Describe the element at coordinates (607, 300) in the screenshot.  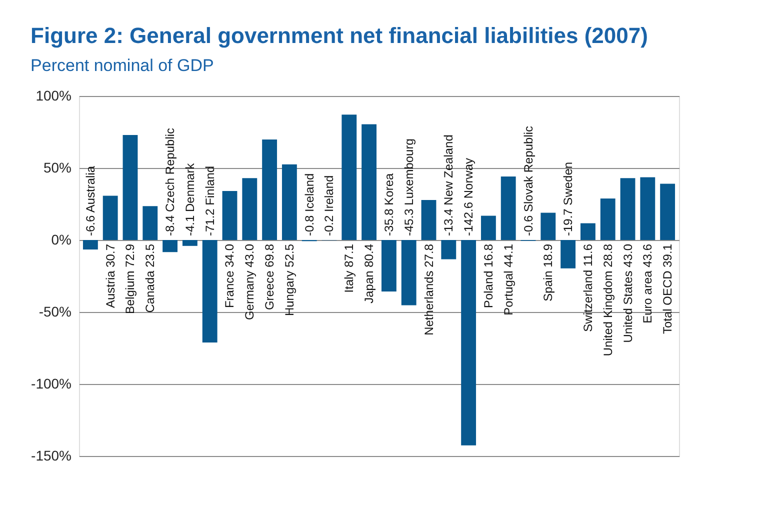
I see `x-tick-label: United Kingdom 28.8` at that location.